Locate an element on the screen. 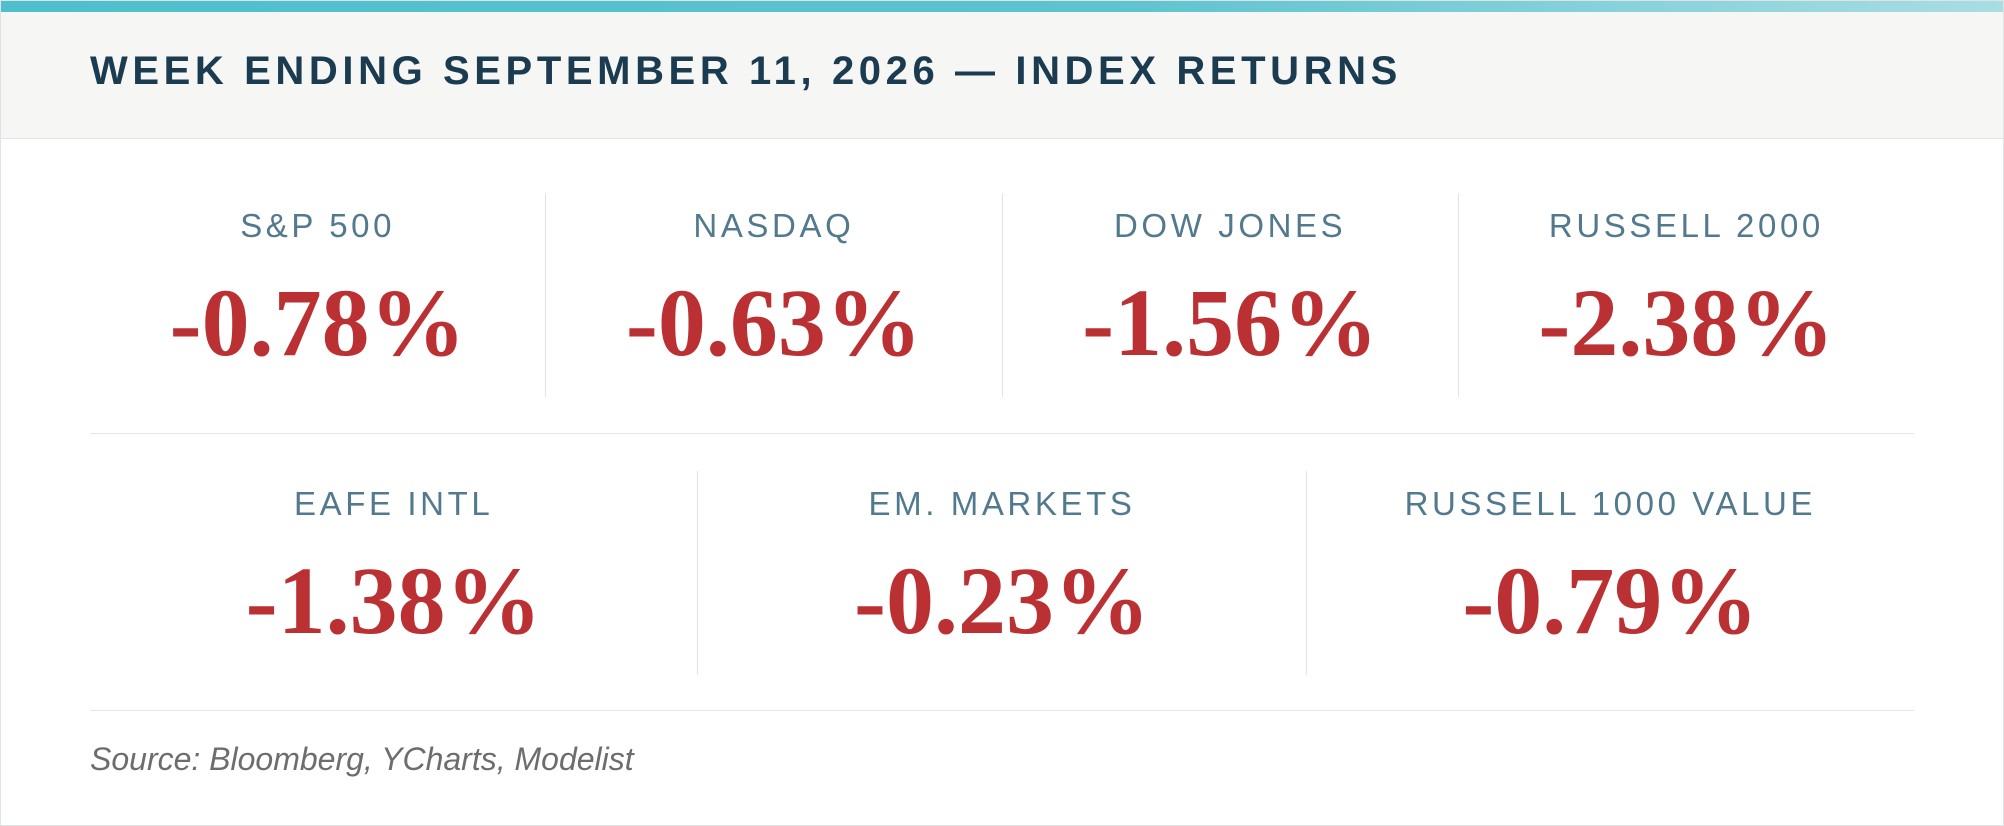 Image resolution: width=2004 pixels, height=826 pixels. row-divider is located at coordinates (1002, 433).